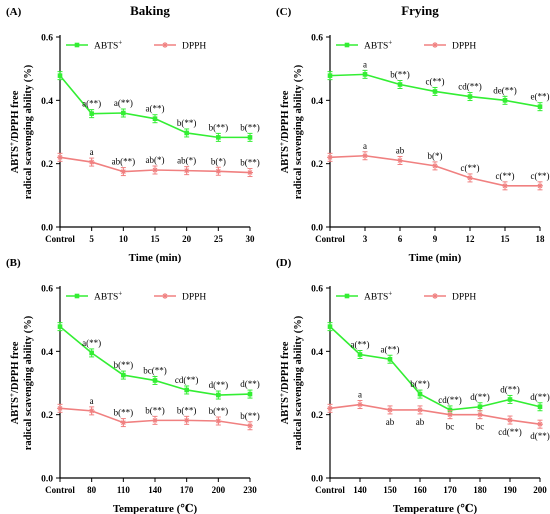  Describe the element at coordinates (284, 12) in the screenshot. I see `panel-letter: (C)` at that location.